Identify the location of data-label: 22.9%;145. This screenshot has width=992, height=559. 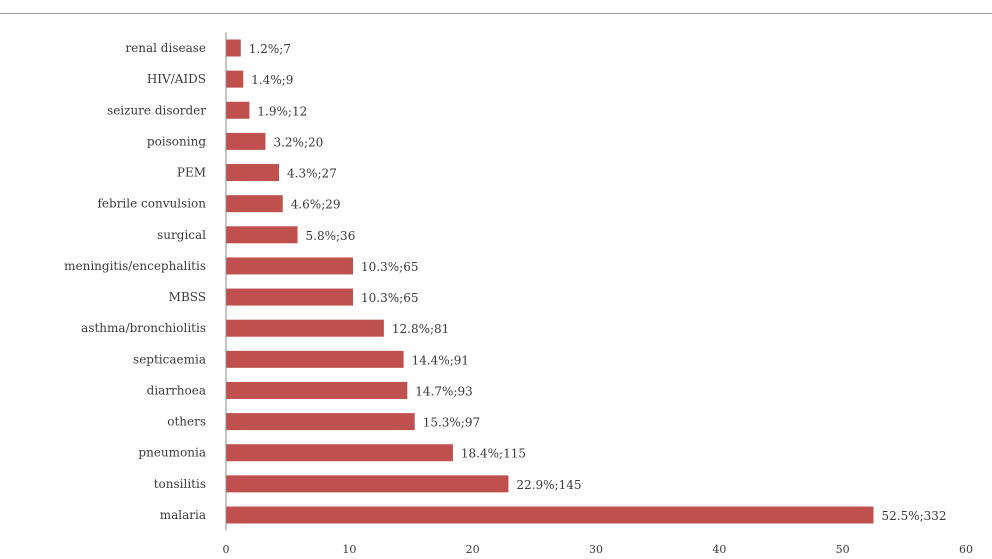
(548, 485).